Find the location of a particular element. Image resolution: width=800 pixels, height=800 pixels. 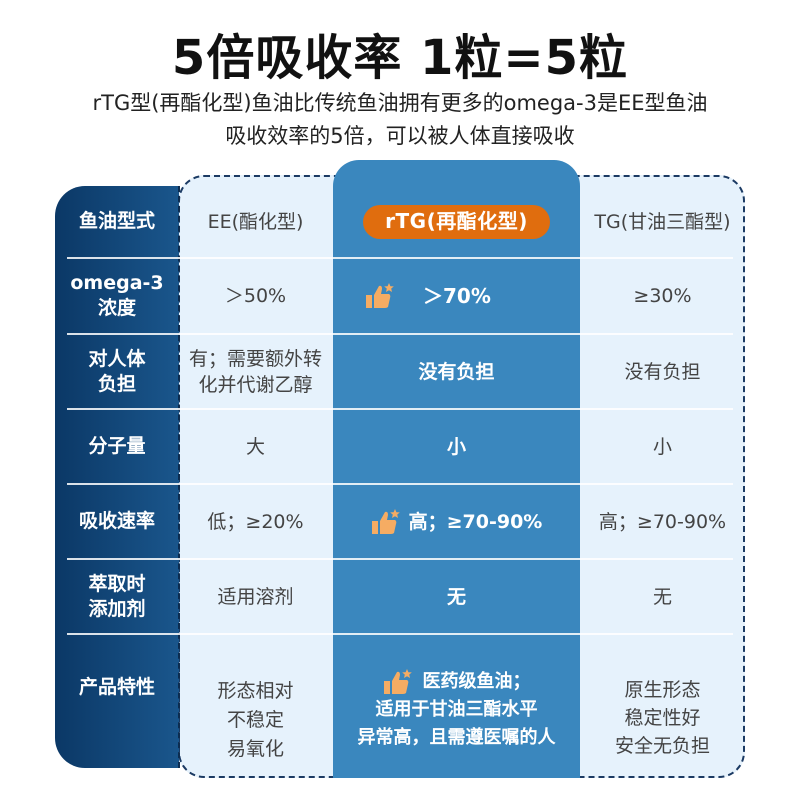

row-molecular-ee: 大 is located at coordinates (255, 446).